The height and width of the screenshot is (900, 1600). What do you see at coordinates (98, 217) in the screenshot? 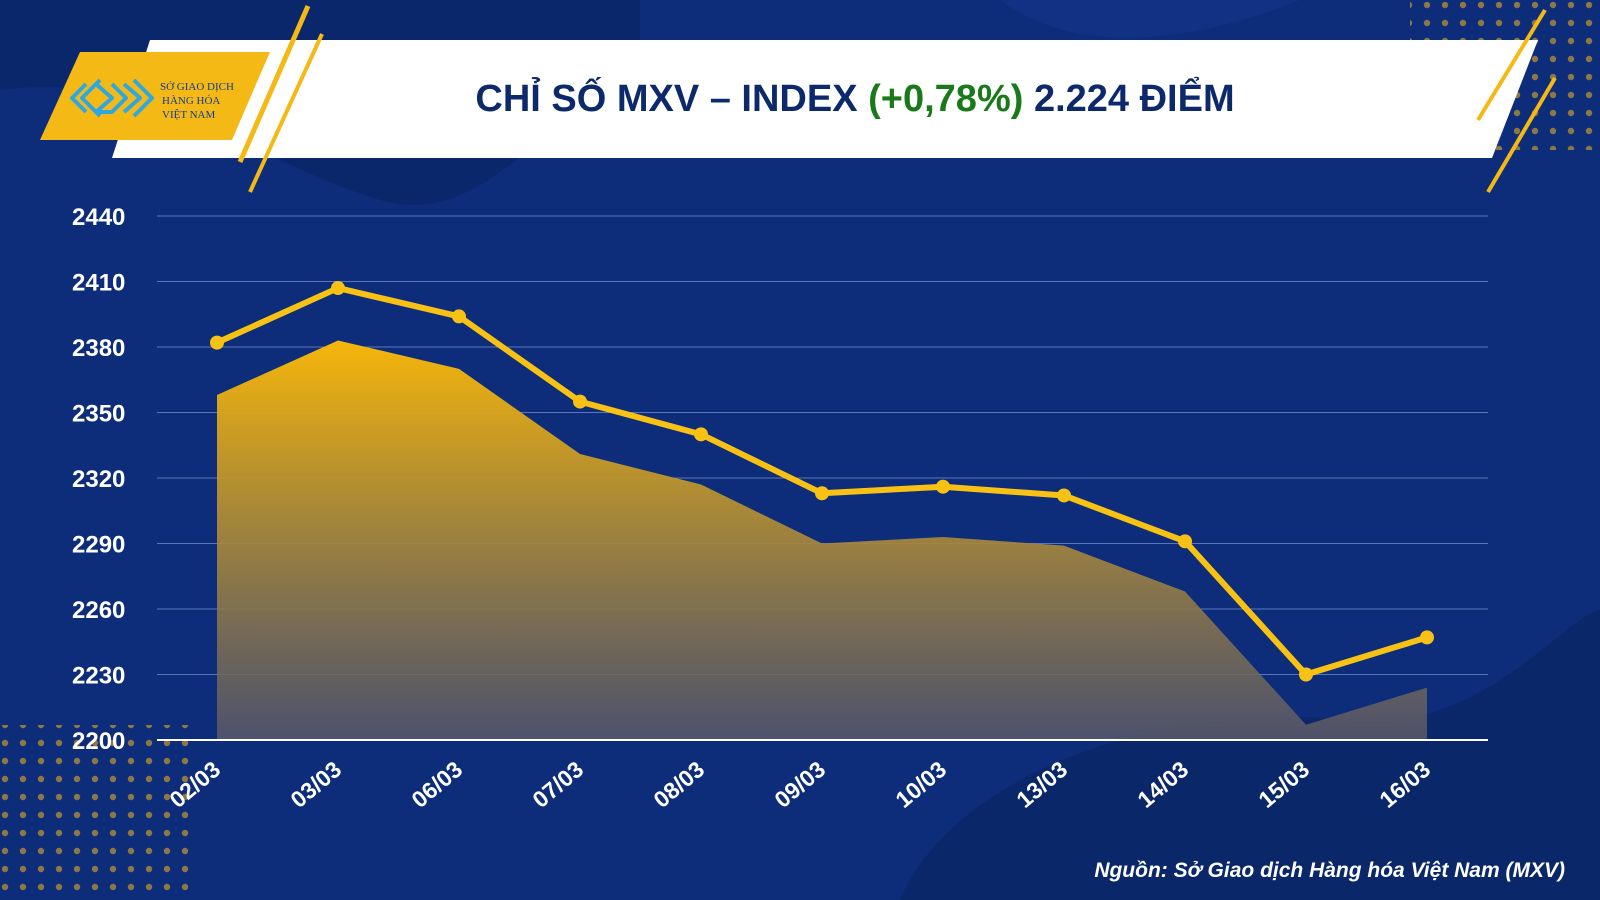
I see `y-tick-label: 2440` at bounding box center [98, 217].